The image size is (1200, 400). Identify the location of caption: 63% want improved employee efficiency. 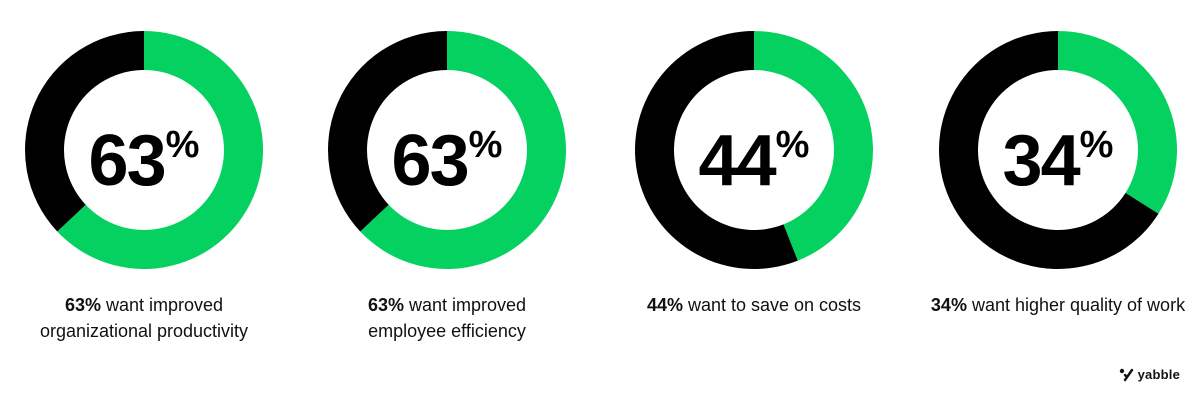
(447, 318).